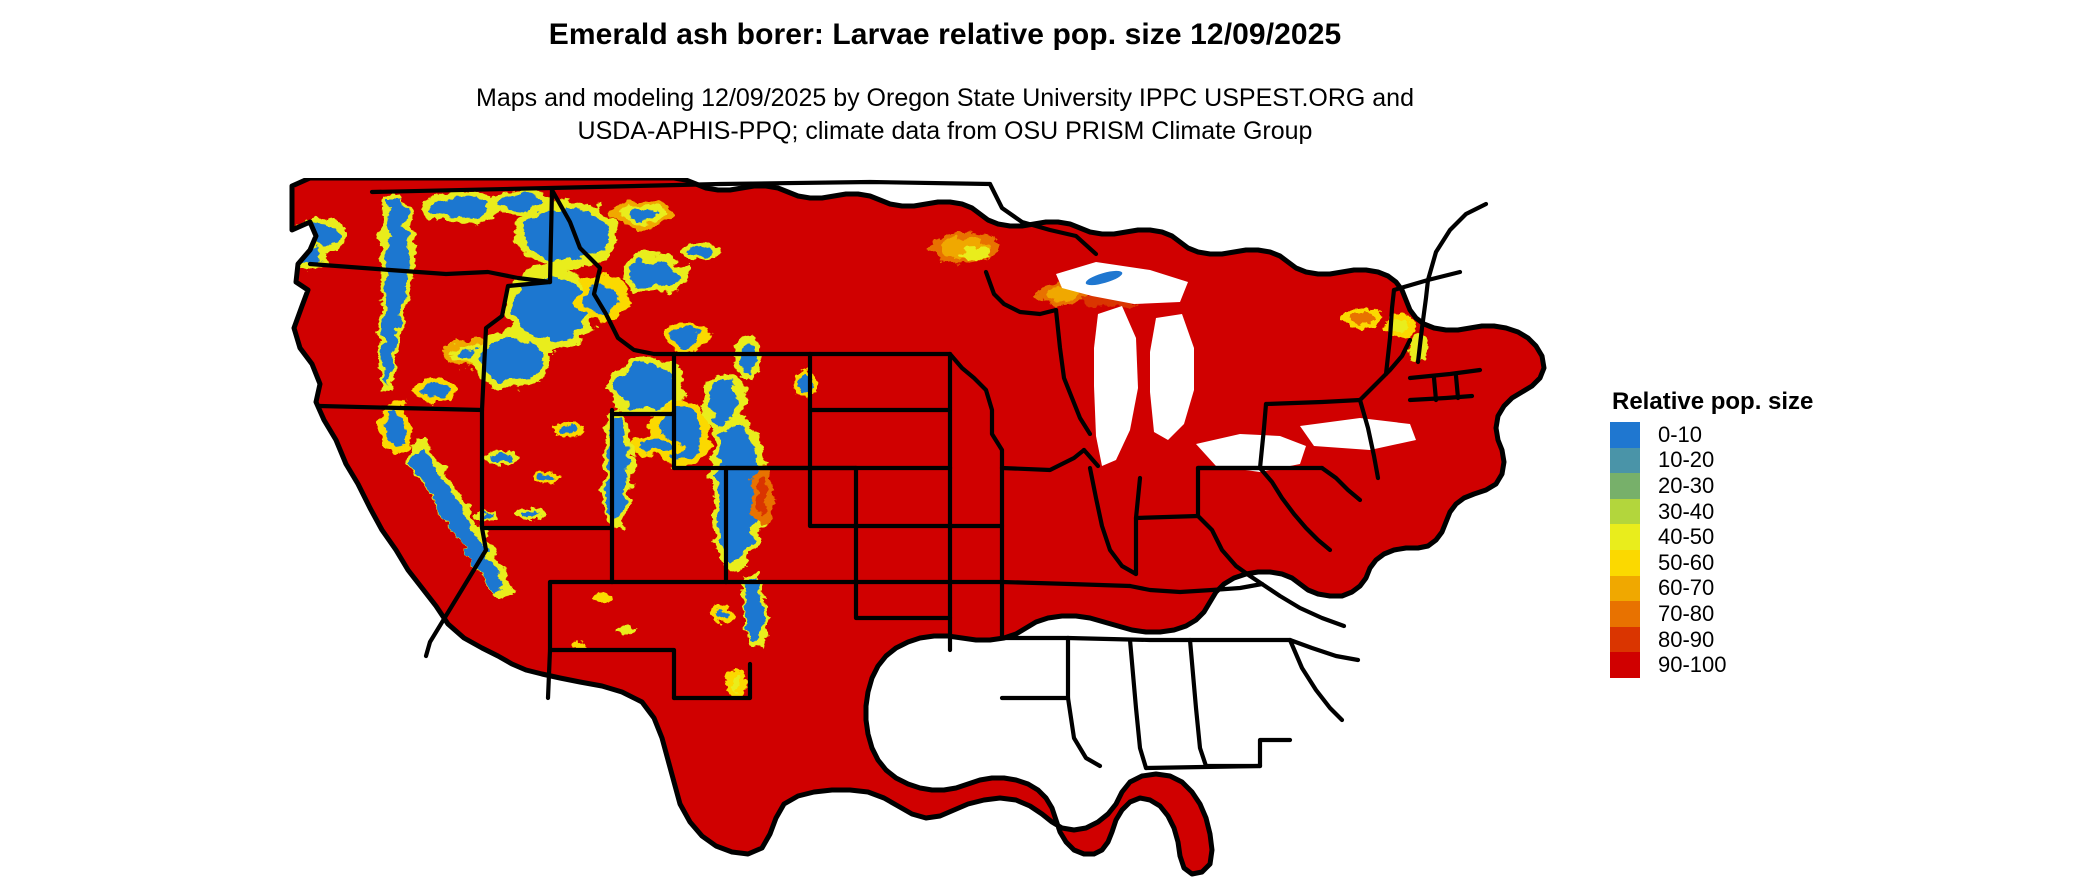  I want to click on legend-item: 30-40, so click(1760, 511).